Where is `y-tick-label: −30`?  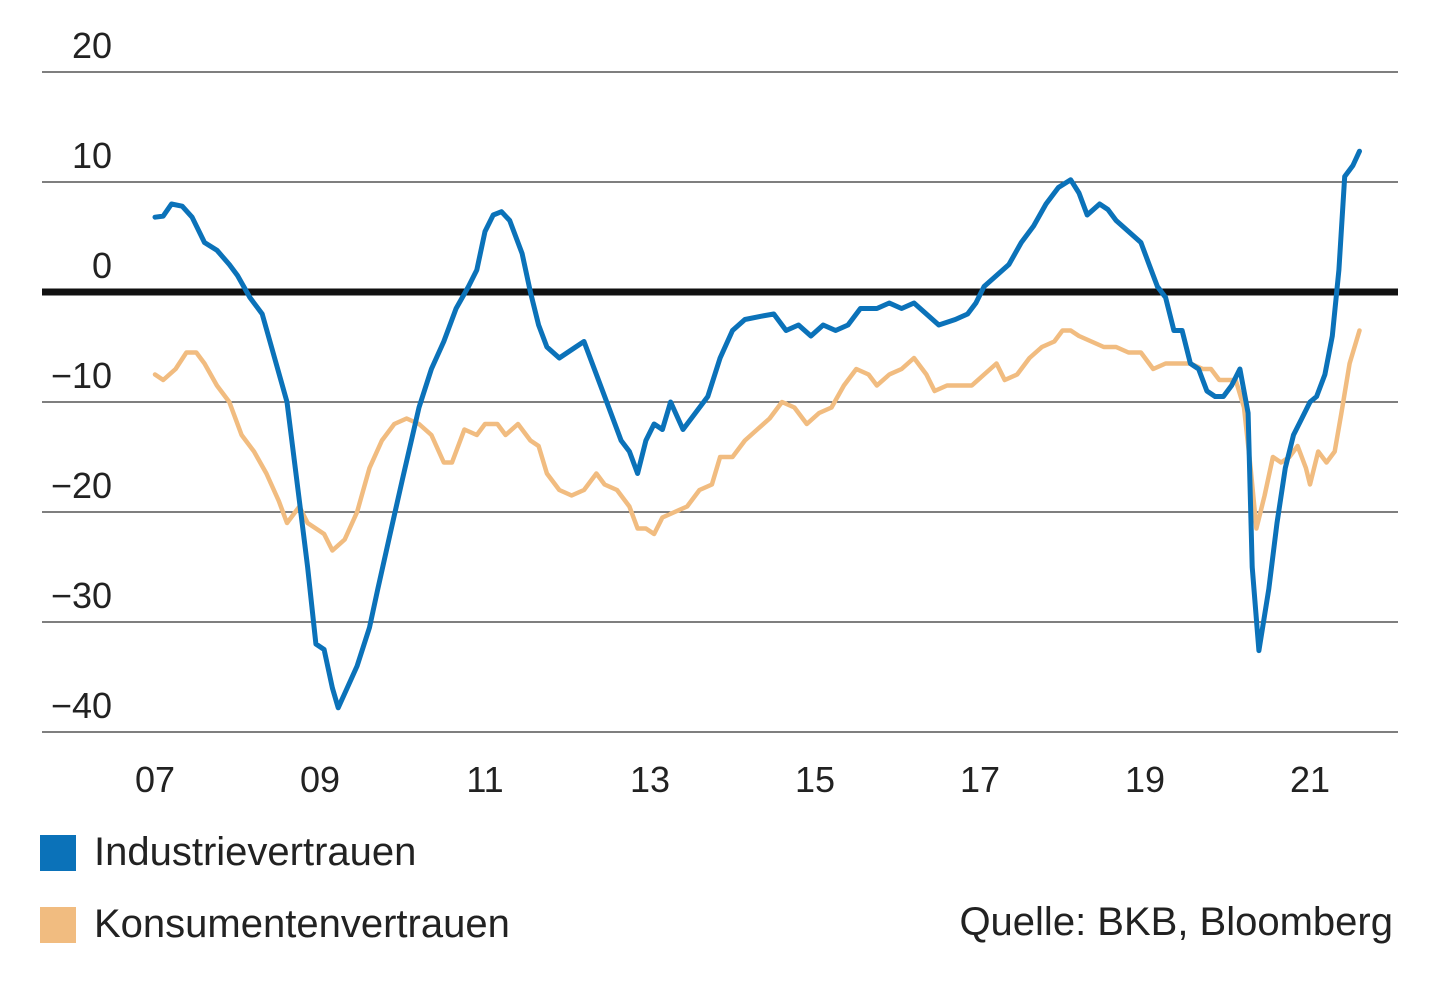
y-tick-label: −30 is located at coordinates (81, 595).